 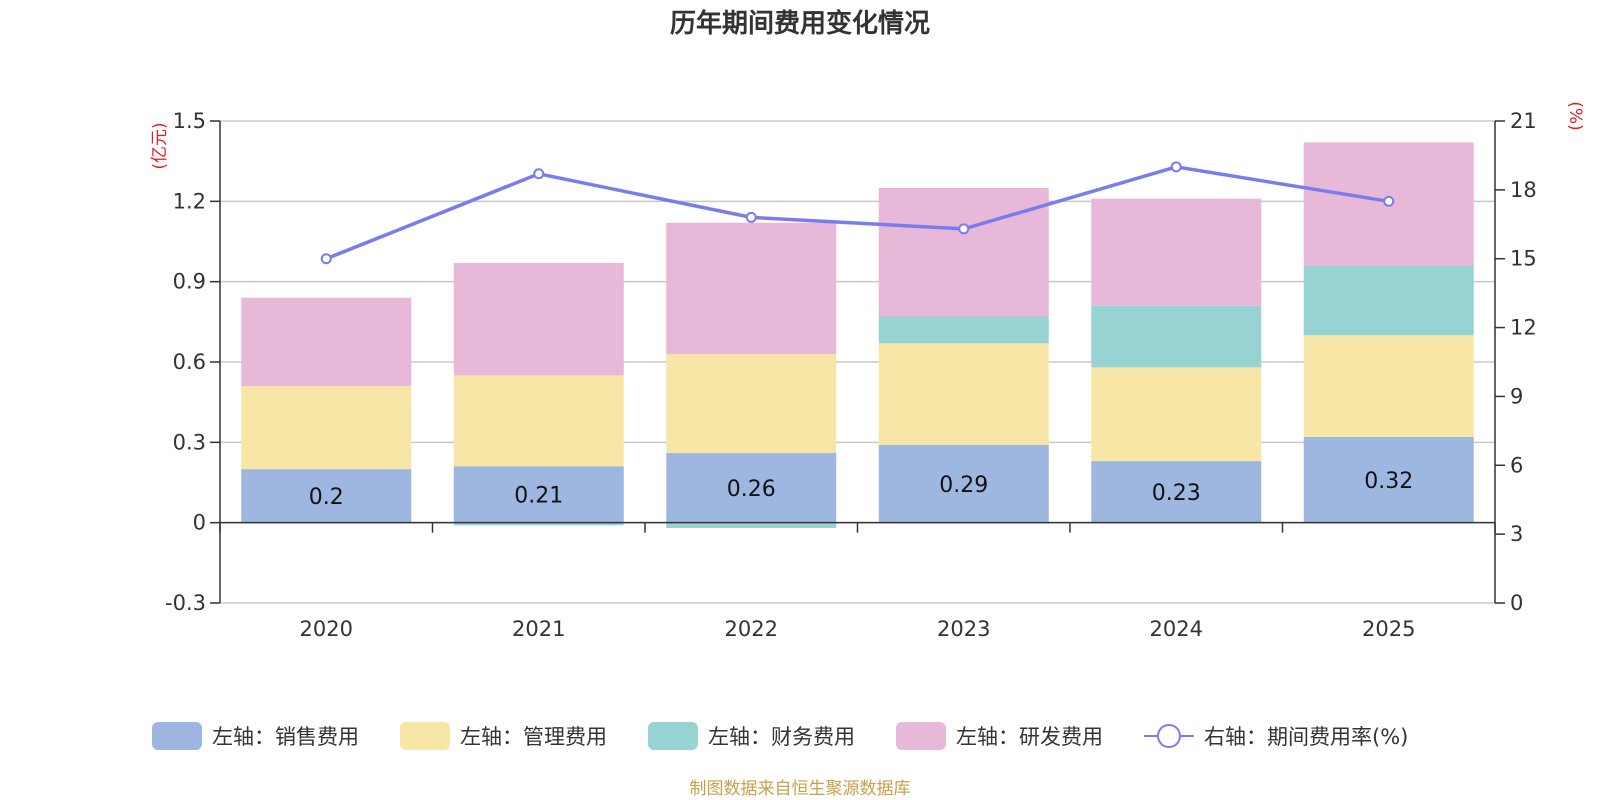 I want to click on x-axis-tick-label: 2025, so click(x=1388, y=629).